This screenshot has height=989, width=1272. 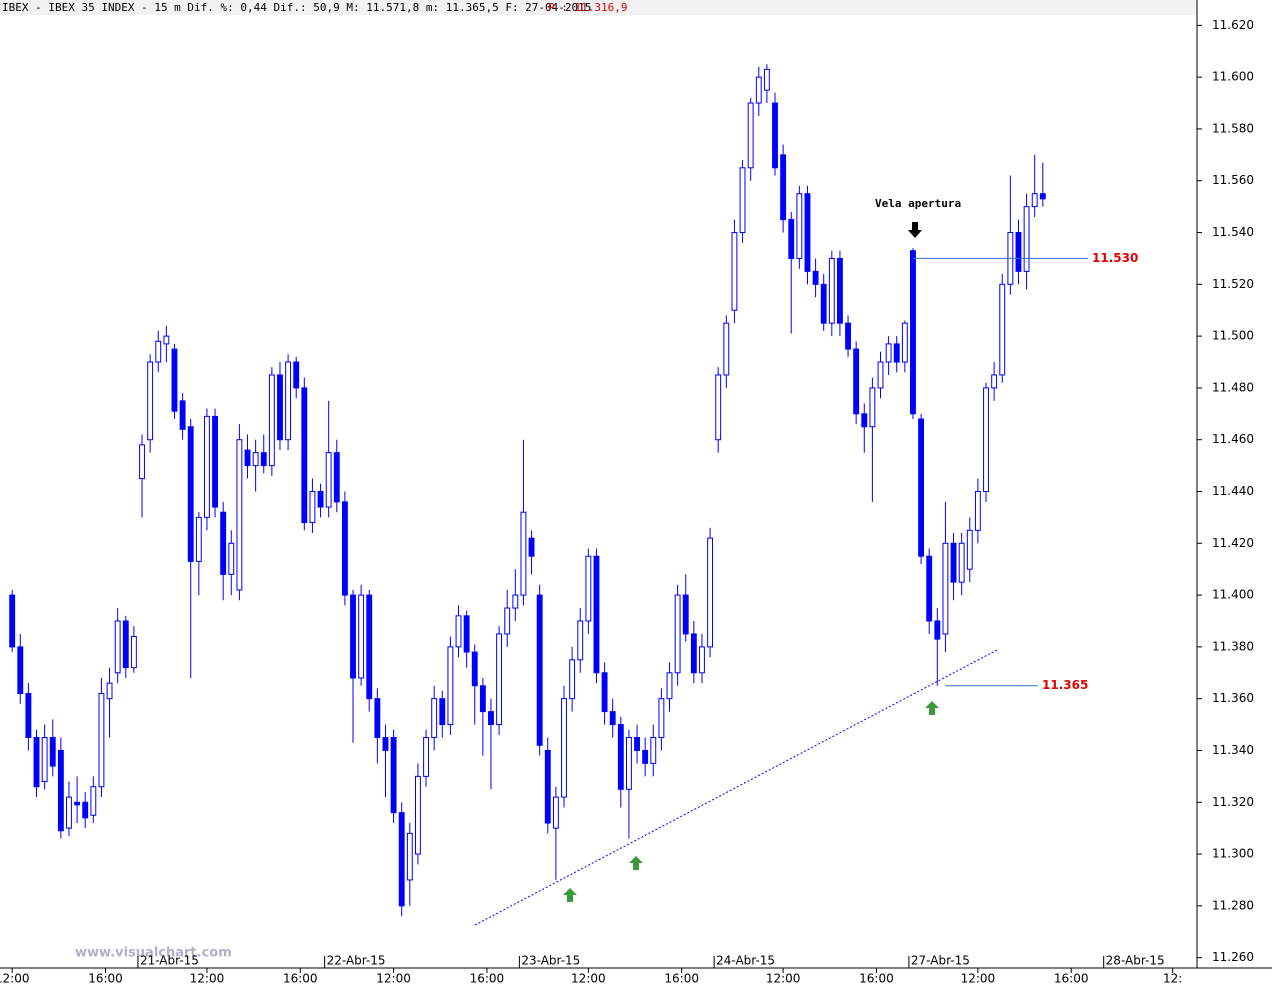 I want to click on down-arrow, so click(x=915, y=230).